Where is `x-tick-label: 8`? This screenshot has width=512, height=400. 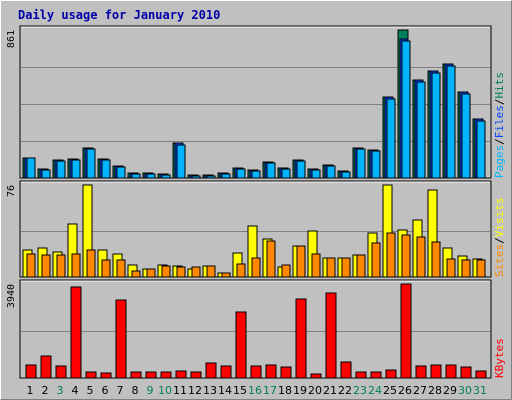
x-tick-label: 8 is located at coordinates (135, 390).